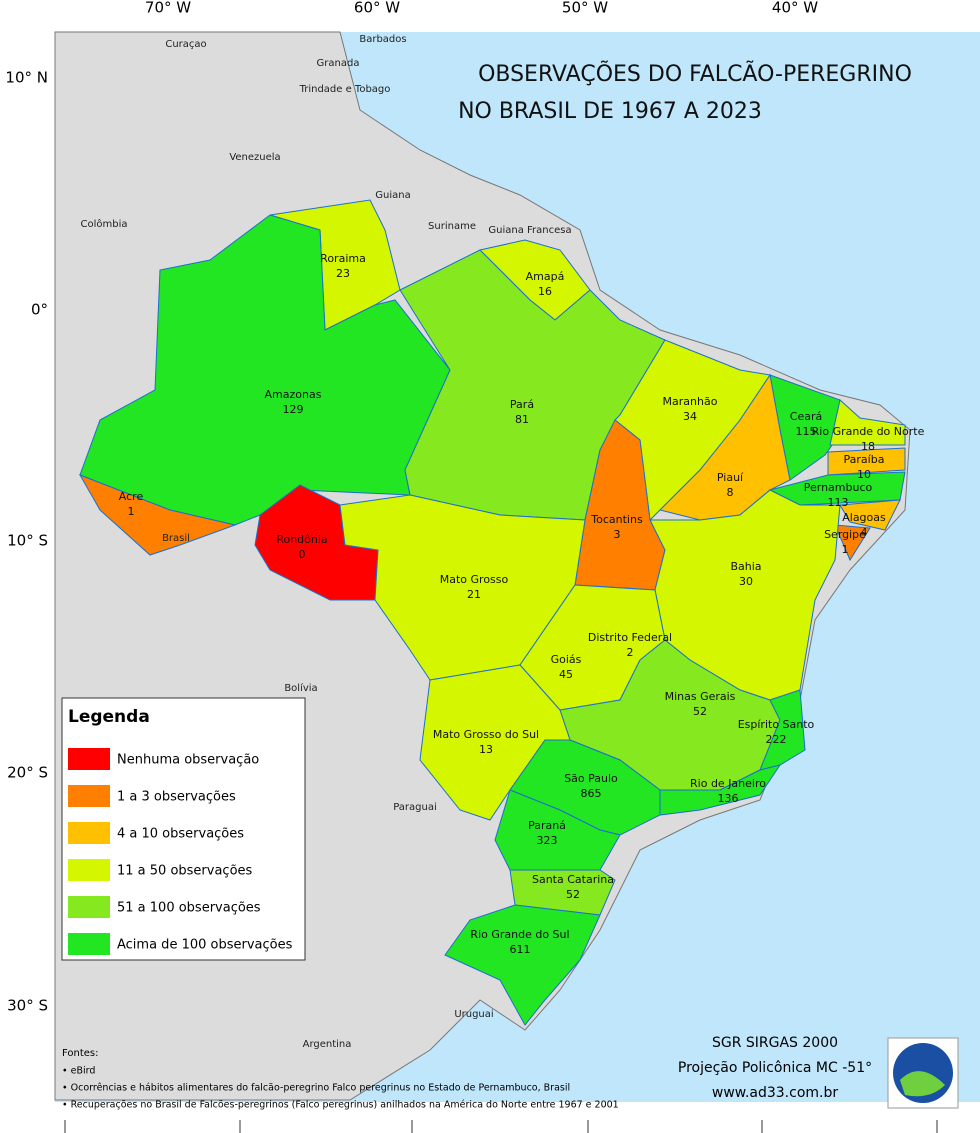 This screenshot has width=980, height=1133. Describe the element at coordinates (547, 840) in the screenshot. I see `state-value: 323` at that location.